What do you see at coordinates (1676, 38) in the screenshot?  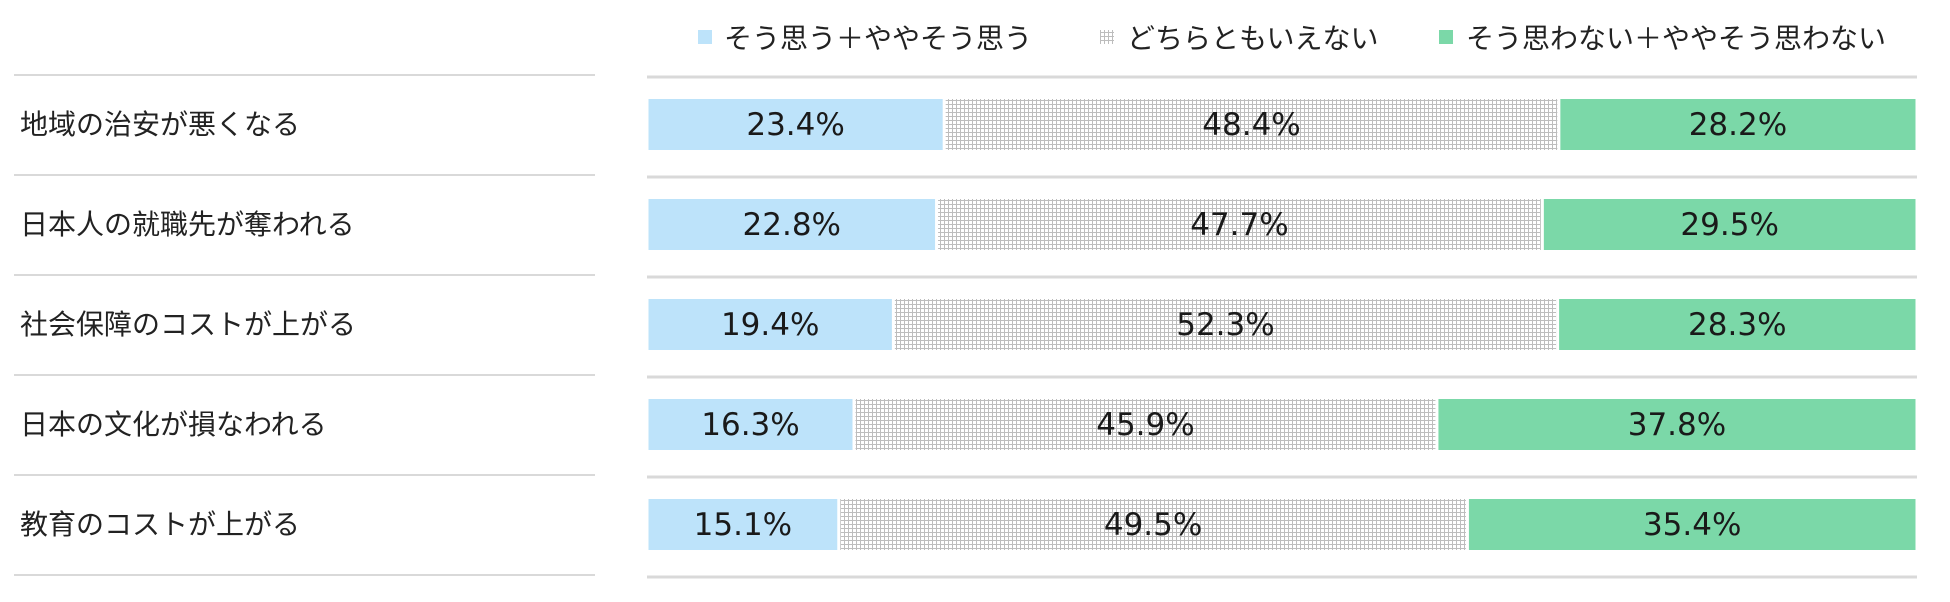 I see `legend-label: そう思わない＋ややそう思わない` at bounding box center [1676, 38].